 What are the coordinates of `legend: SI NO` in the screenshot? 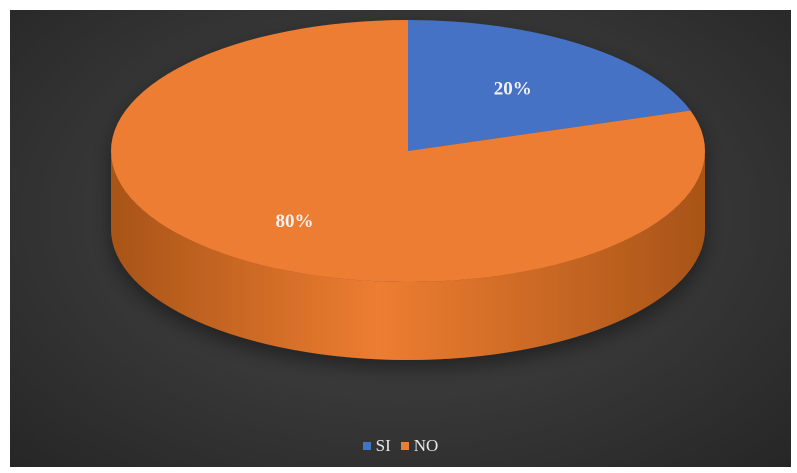 It's located at (400, 446).